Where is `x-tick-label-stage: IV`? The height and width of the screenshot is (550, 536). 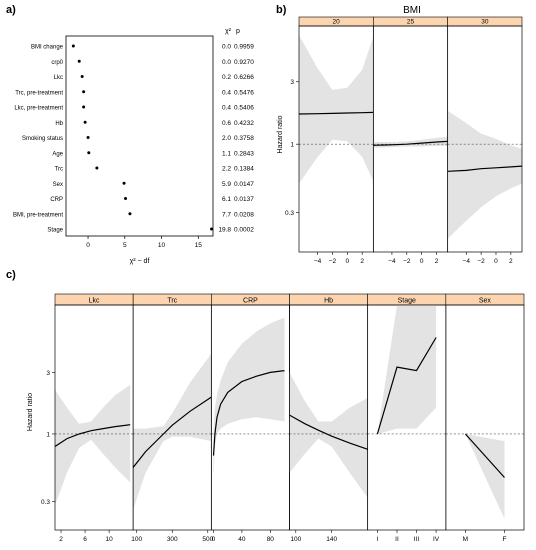 x-tick-label-stage: IV is located at coordinates (436, 539).